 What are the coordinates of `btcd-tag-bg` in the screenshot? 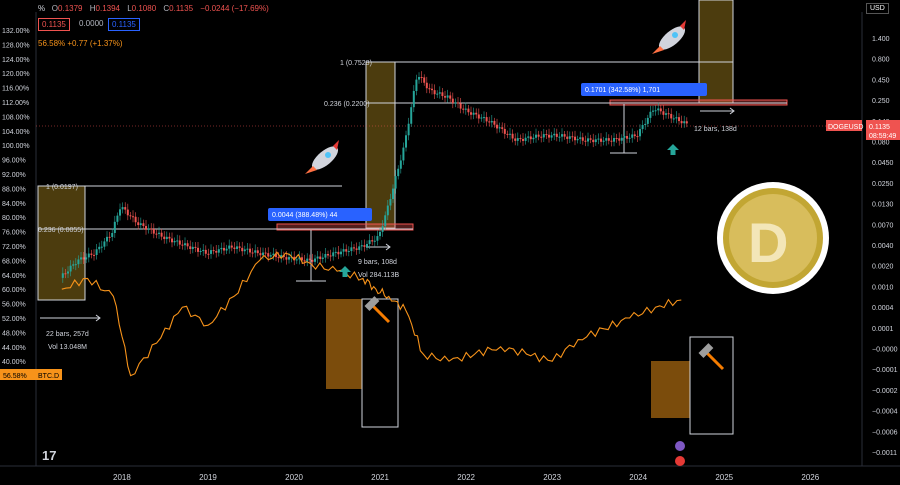 It's located at (18, 374).